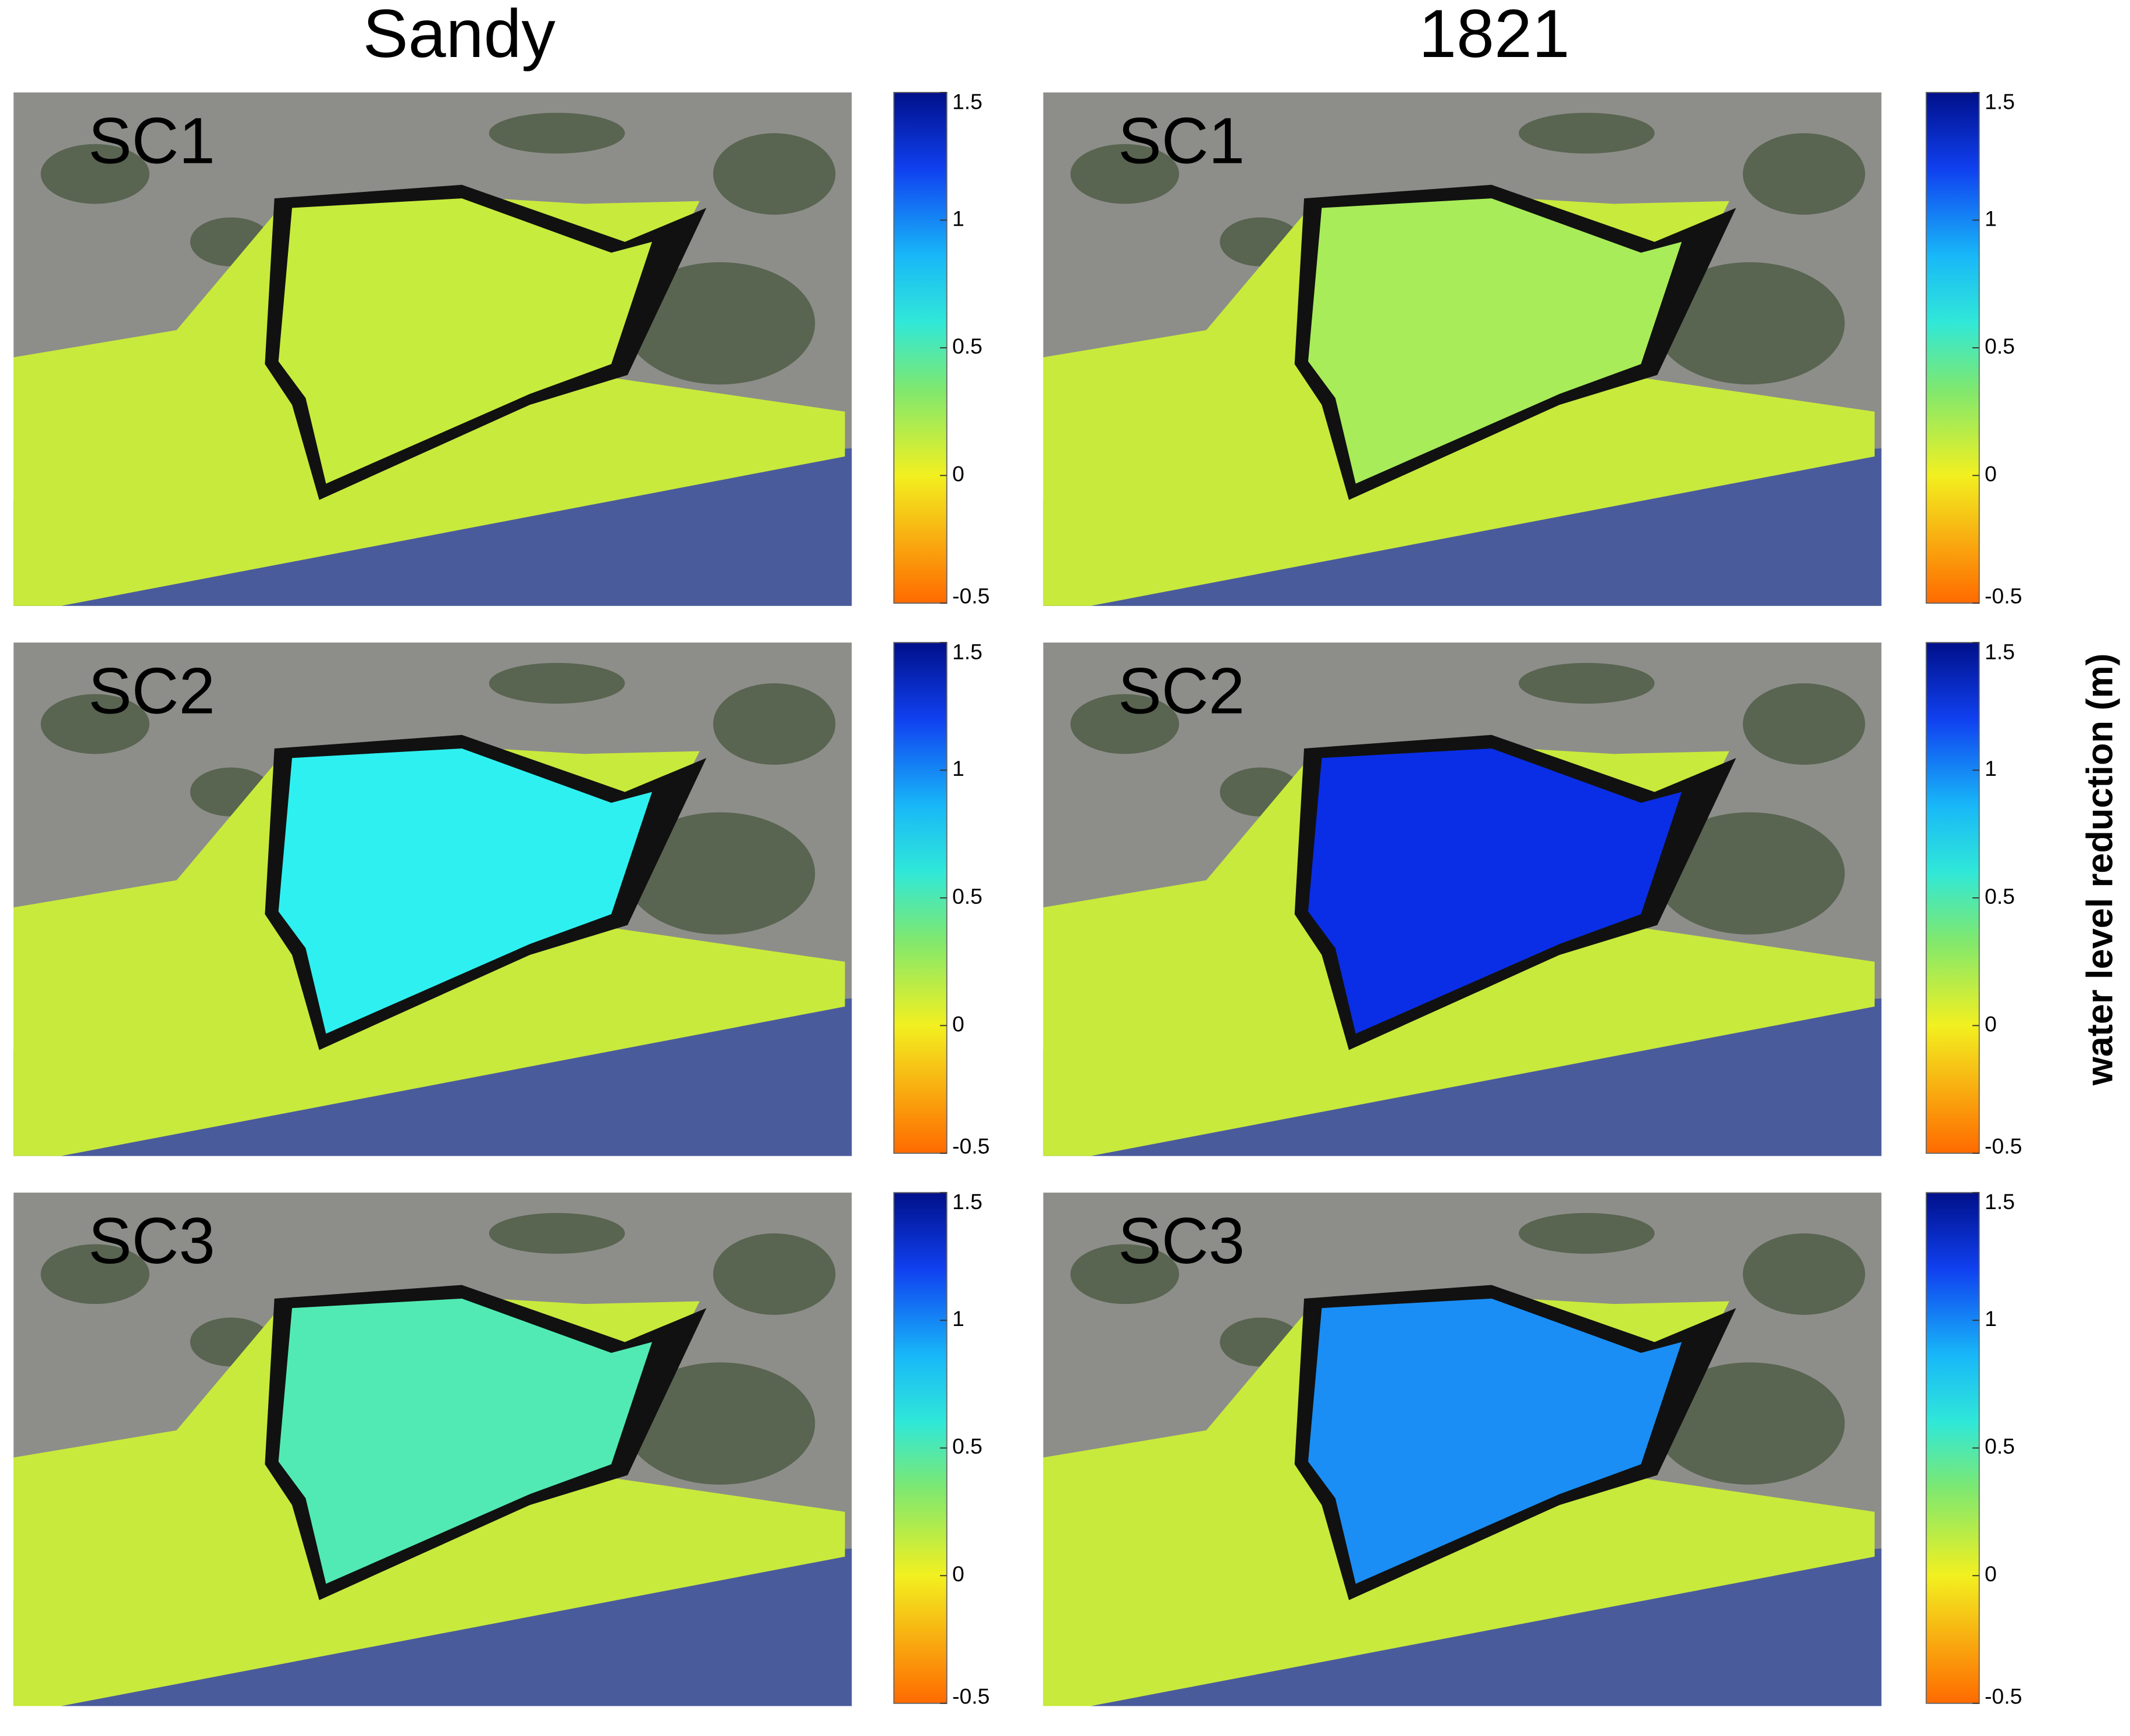  What do you see at coordinates (459, 36) in the screenshot?
I see `column-title: Sandy` at bounding box center [459, 36].